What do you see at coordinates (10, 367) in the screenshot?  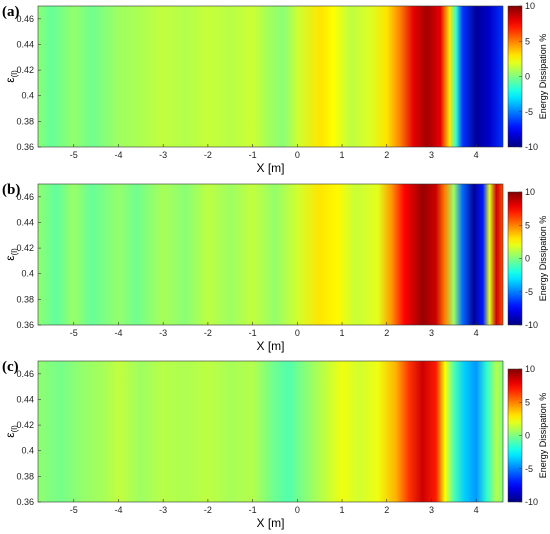 I see `panel-label: (c)` at bounding box center [10, 367].